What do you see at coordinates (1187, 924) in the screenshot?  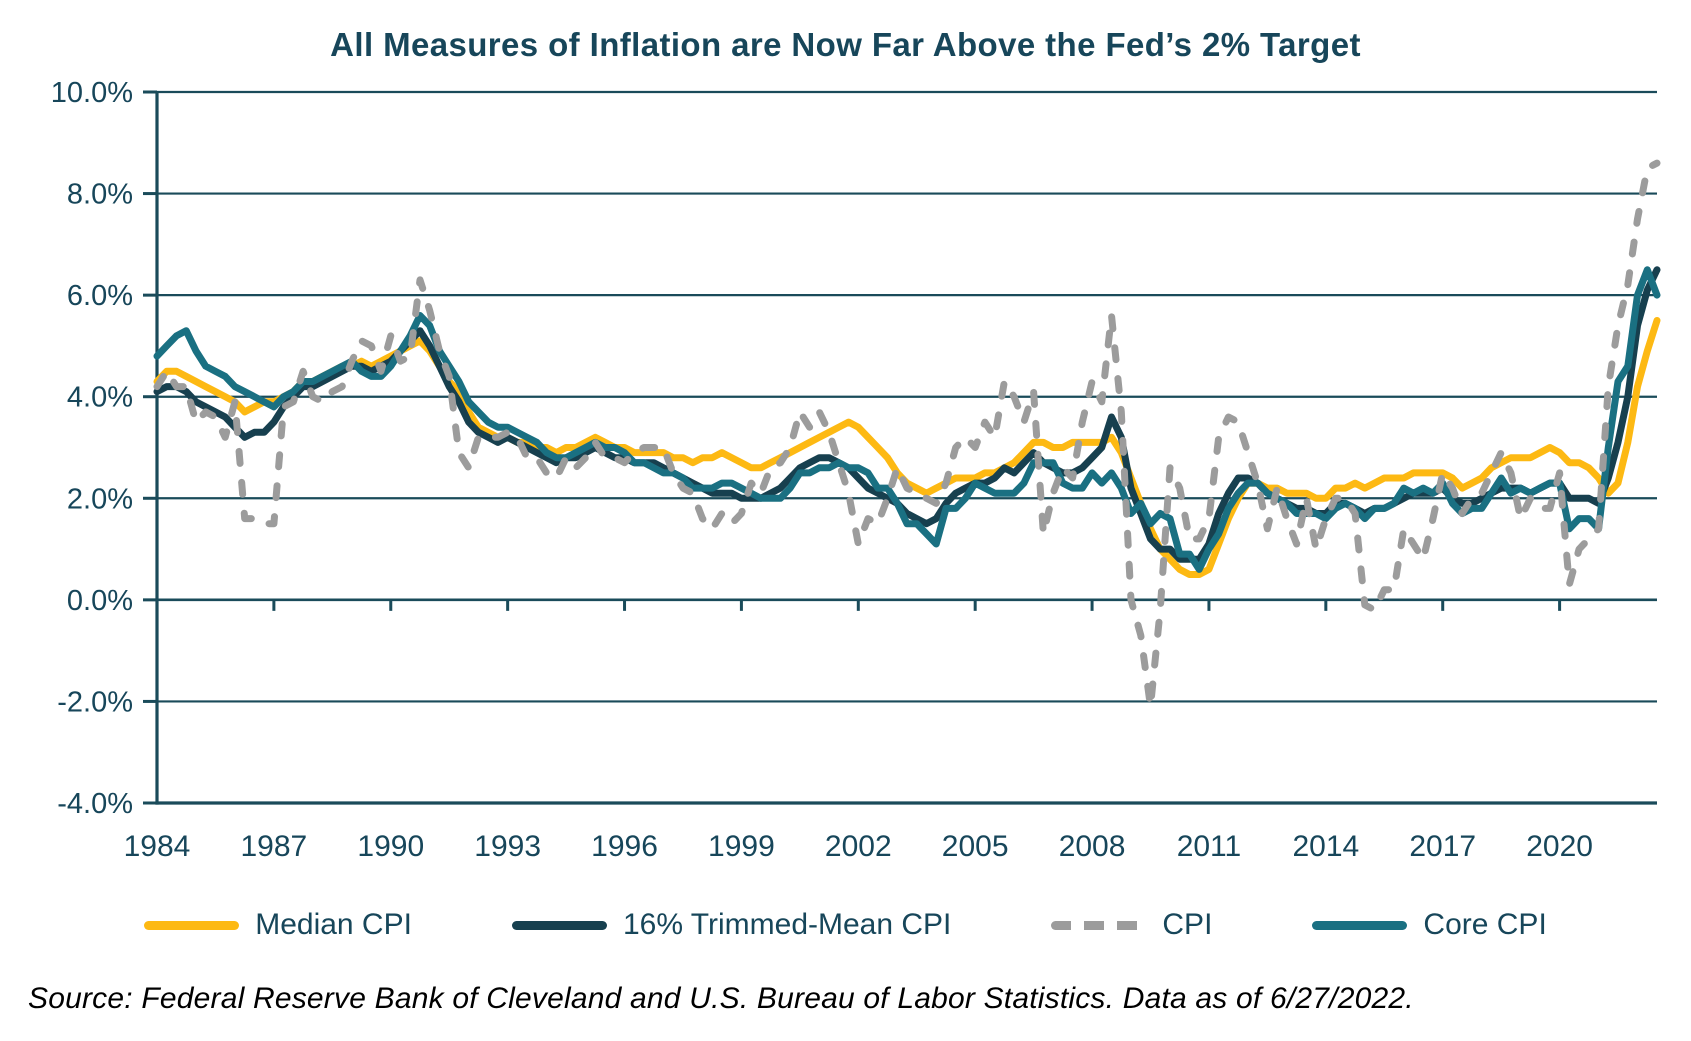 I see `legend-label: CPI` at bounding box center [1187, 924].